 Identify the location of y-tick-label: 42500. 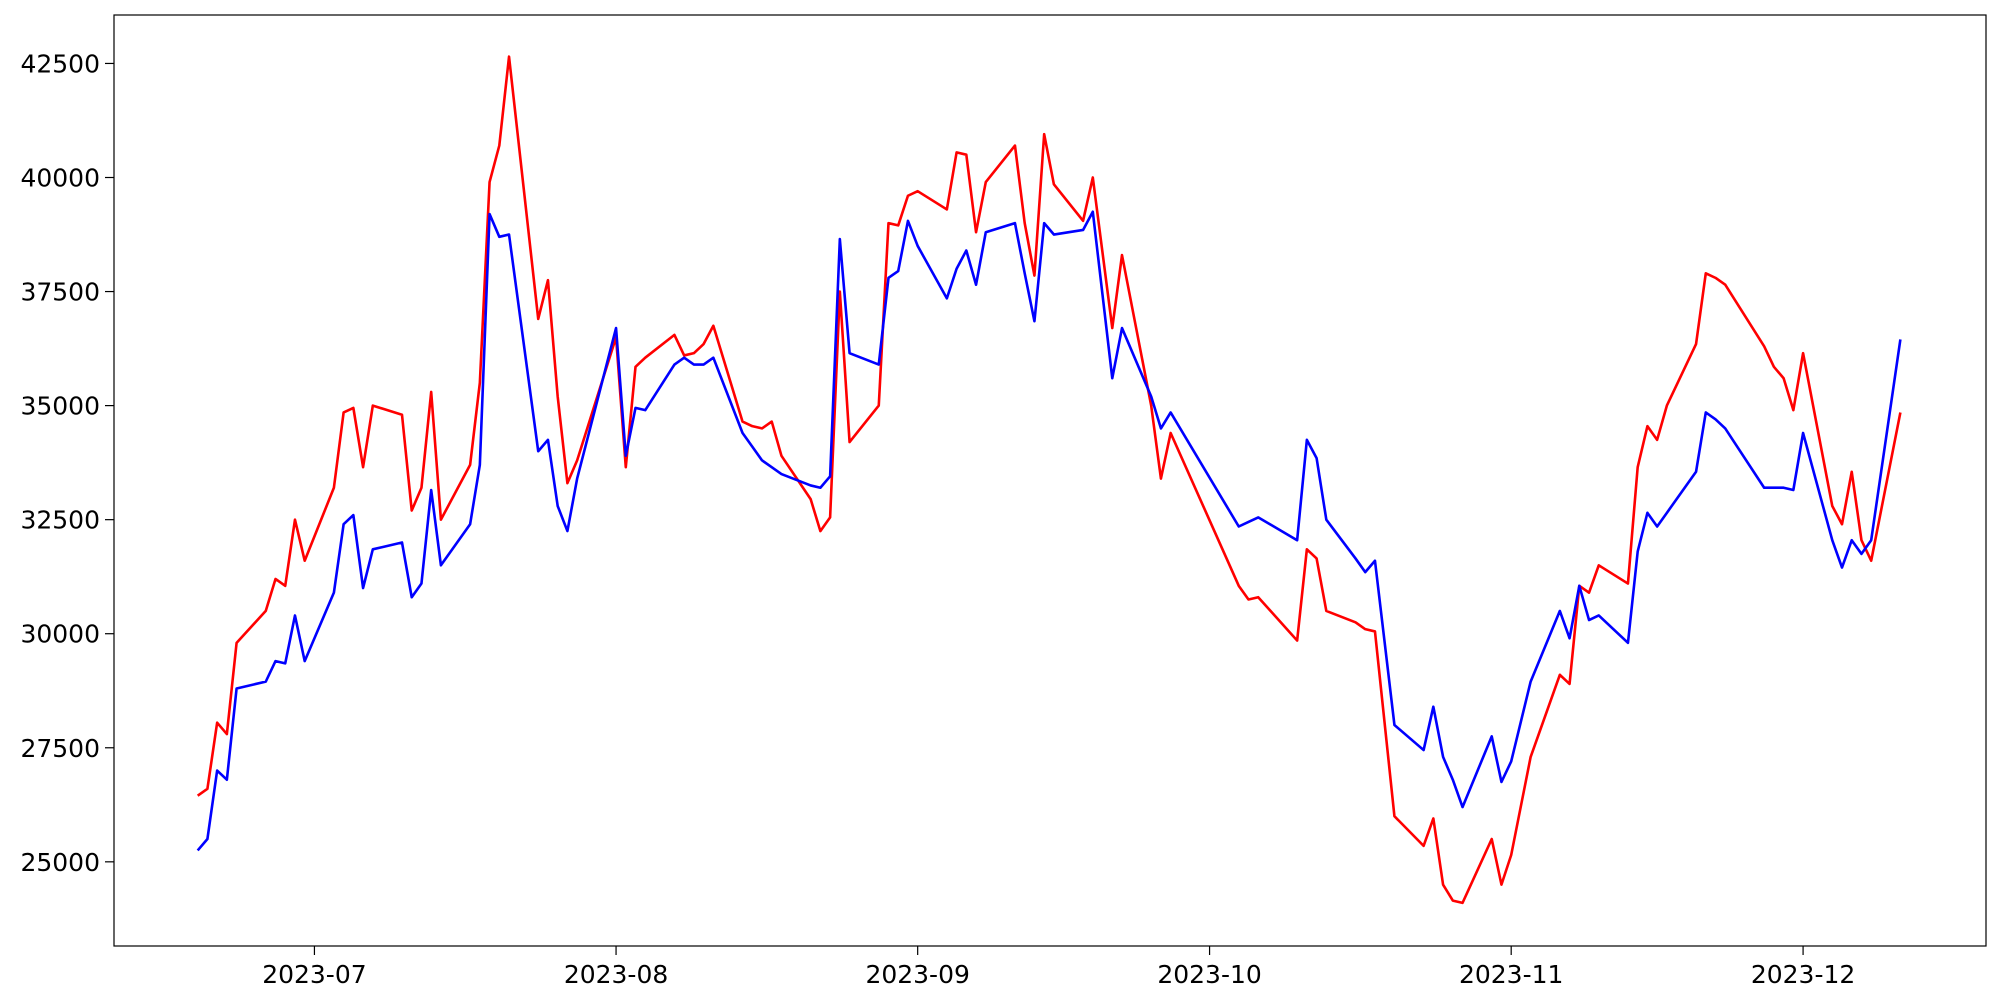
(60, 63).